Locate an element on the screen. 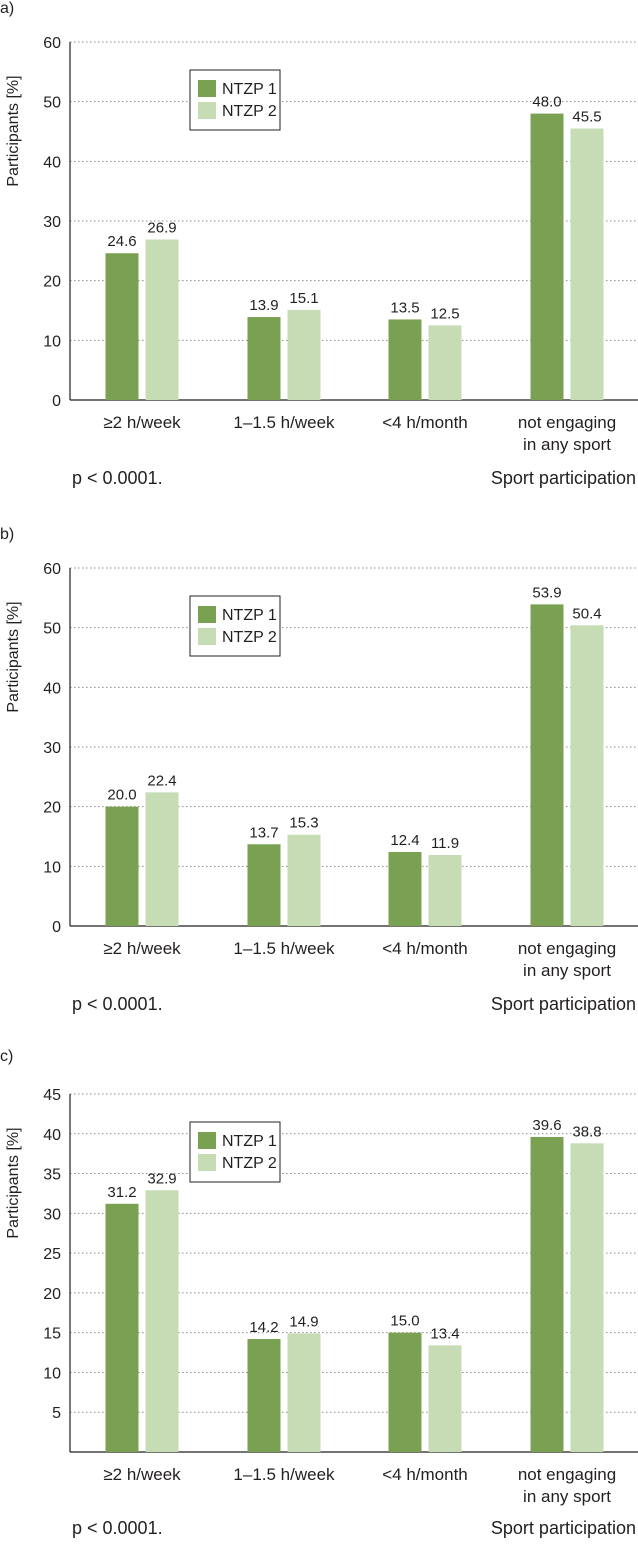 The width and height of the screenshot is (638, 1544). data-label: 53.9 is located at coordinates (546, 592).